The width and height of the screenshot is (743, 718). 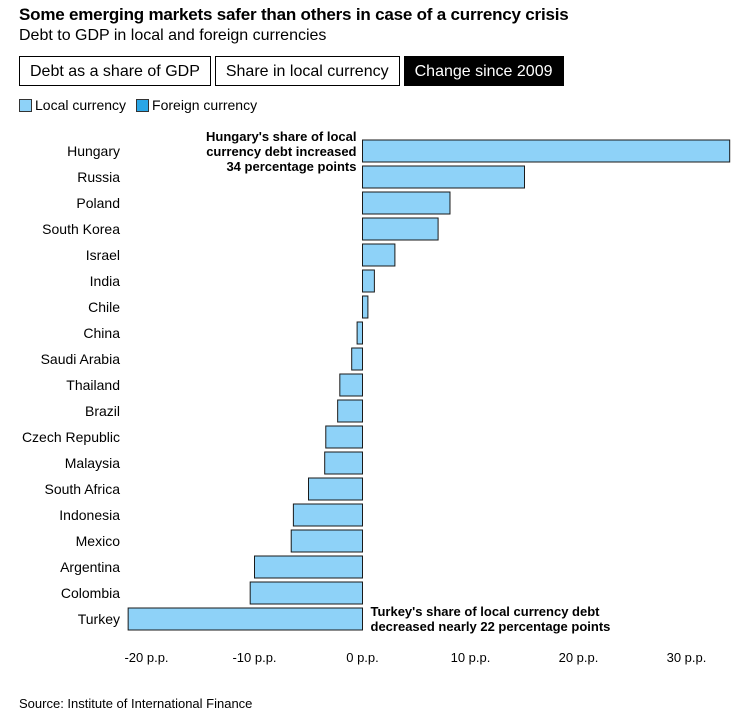 I want to click on legend-swatch-foreign, so click(x=143, y=105).